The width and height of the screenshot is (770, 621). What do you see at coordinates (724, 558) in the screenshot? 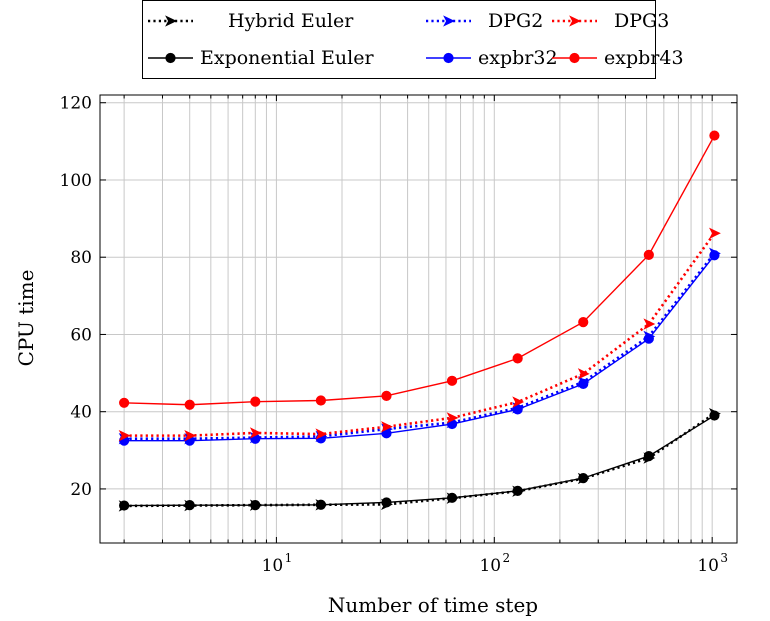
I see `x-tick-exponent: 3` at bounding box center [724, 558].